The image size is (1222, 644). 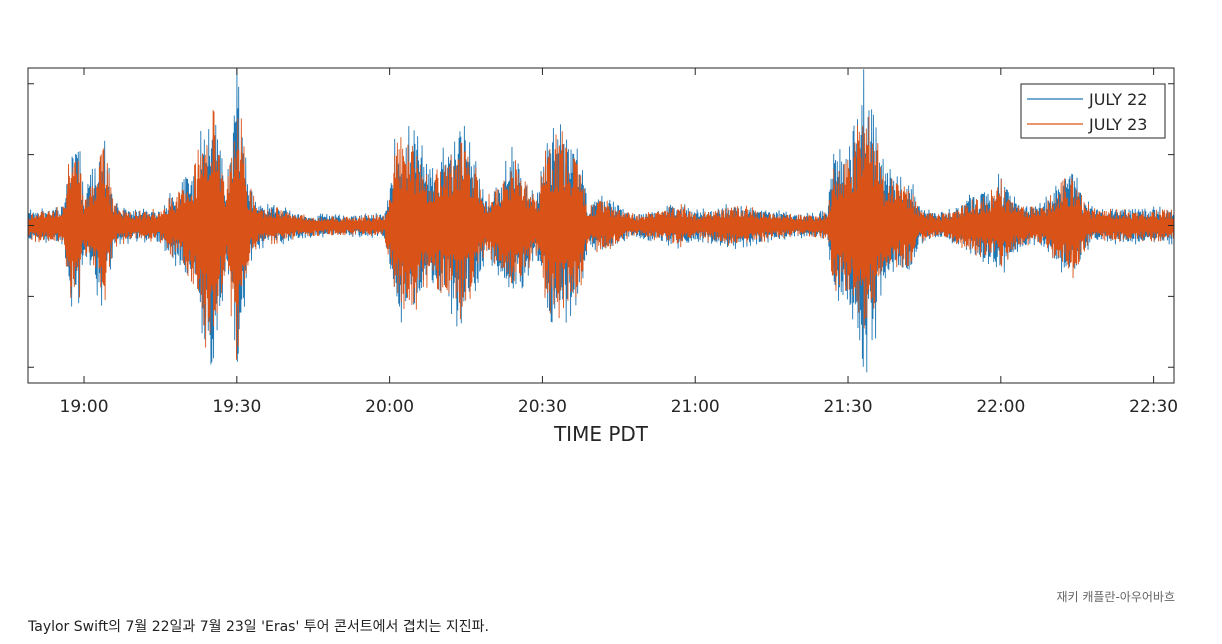 I want to click on x-tick-label: 21:30, so click(x=848, y=407).